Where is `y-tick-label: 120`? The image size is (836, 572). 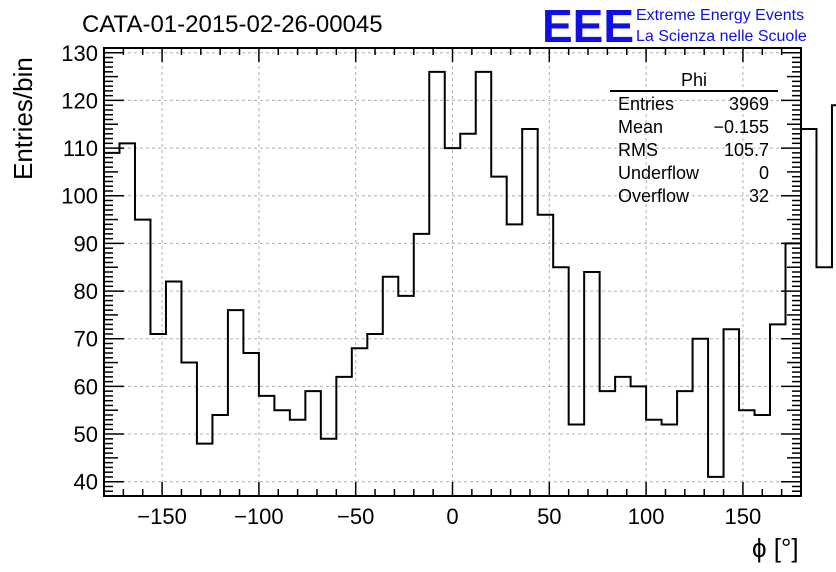 y-tick-label: 120 is located at coordinates (79, 100).